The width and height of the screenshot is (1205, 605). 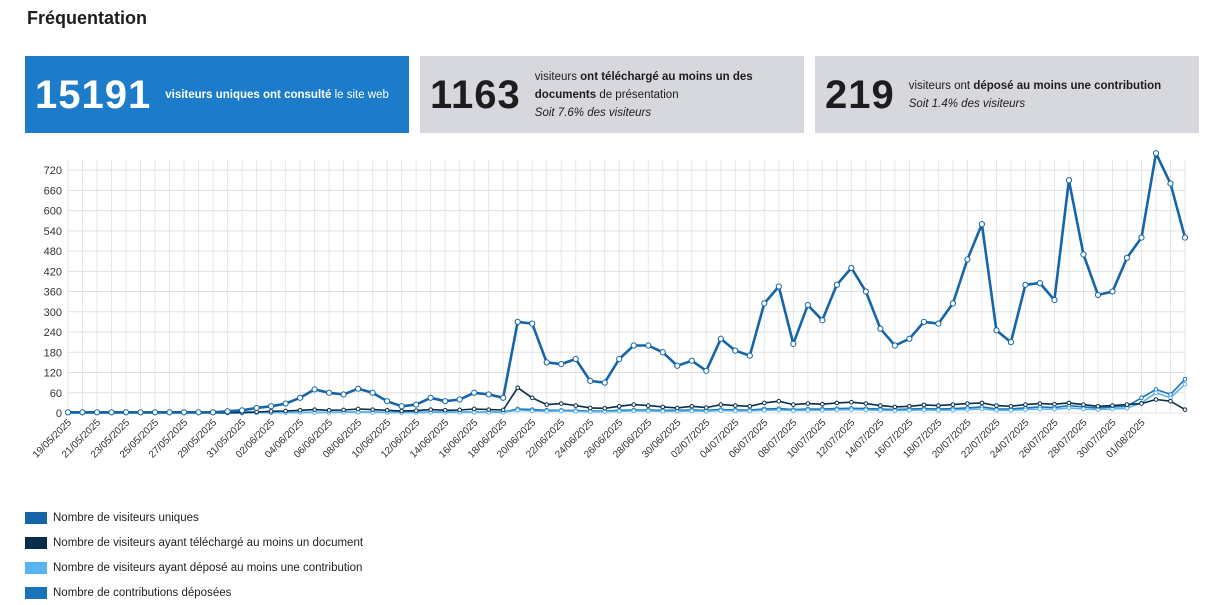 I want to click on y-tick-label: 360, so click(x=53, y=293).